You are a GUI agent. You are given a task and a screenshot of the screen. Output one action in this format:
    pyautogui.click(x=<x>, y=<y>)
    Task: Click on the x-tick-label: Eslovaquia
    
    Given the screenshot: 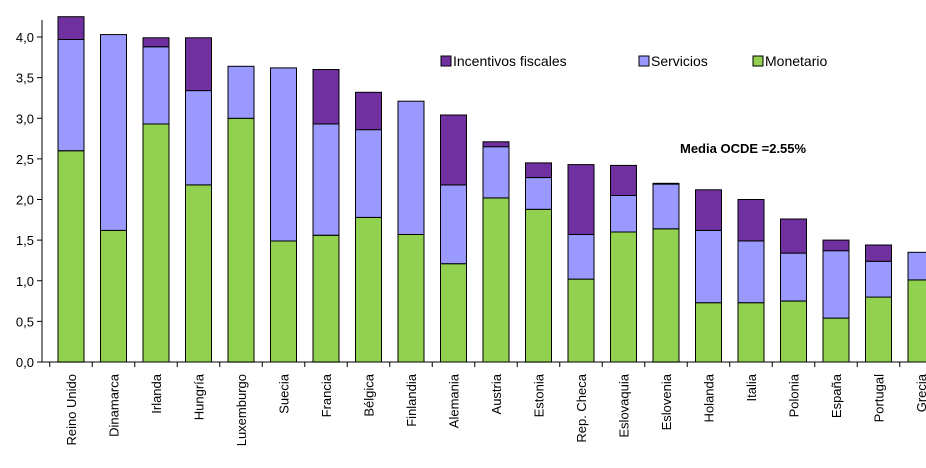 What is the action you would take?
    pyautogui.click(x=624, y=405)
    